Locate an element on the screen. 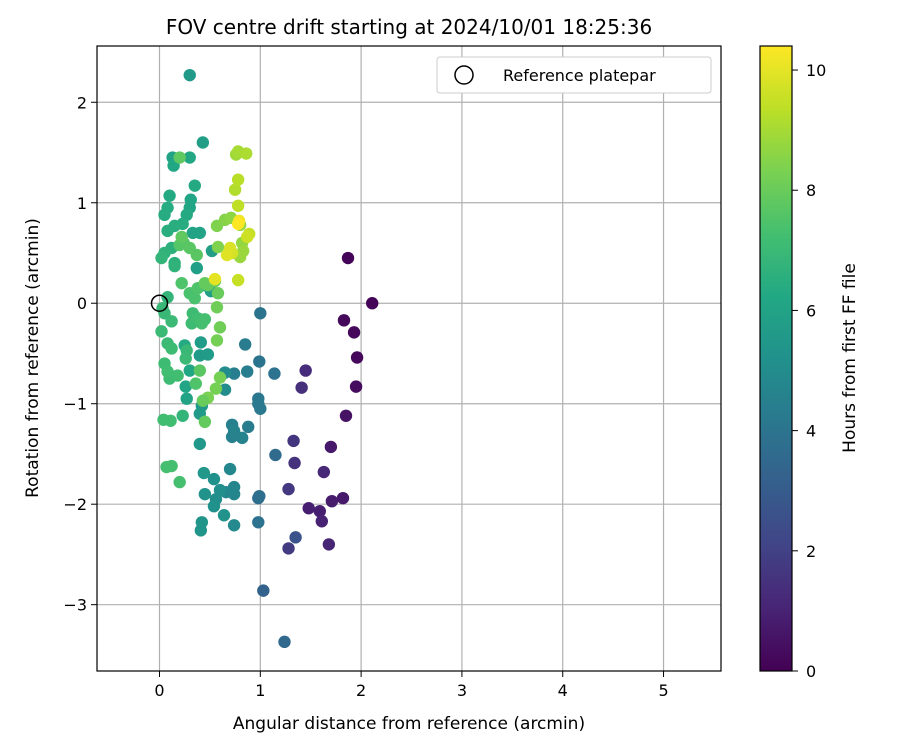 The height and width of the screenshot is (750, 900). colorbar-tick-label: 10 is located at coordinates (816, 70).